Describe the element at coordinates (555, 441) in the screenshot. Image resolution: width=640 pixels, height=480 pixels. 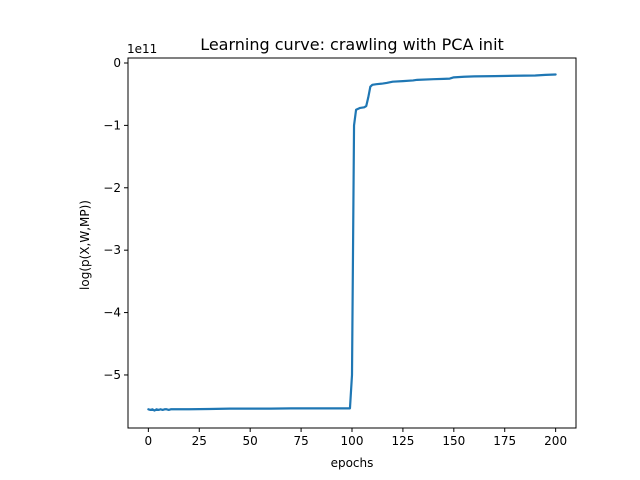
I see `x-tick-label: 200` at that location.